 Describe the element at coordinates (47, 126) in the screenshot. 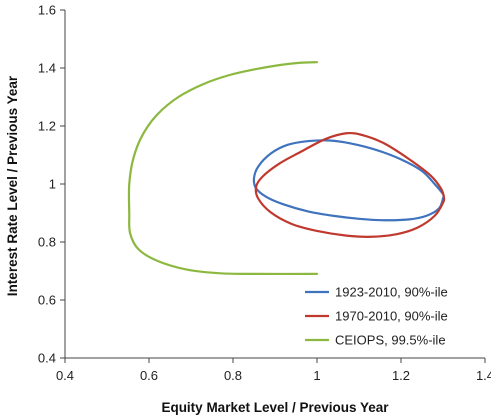

I see `y-tick-label: 1.2` at that location.